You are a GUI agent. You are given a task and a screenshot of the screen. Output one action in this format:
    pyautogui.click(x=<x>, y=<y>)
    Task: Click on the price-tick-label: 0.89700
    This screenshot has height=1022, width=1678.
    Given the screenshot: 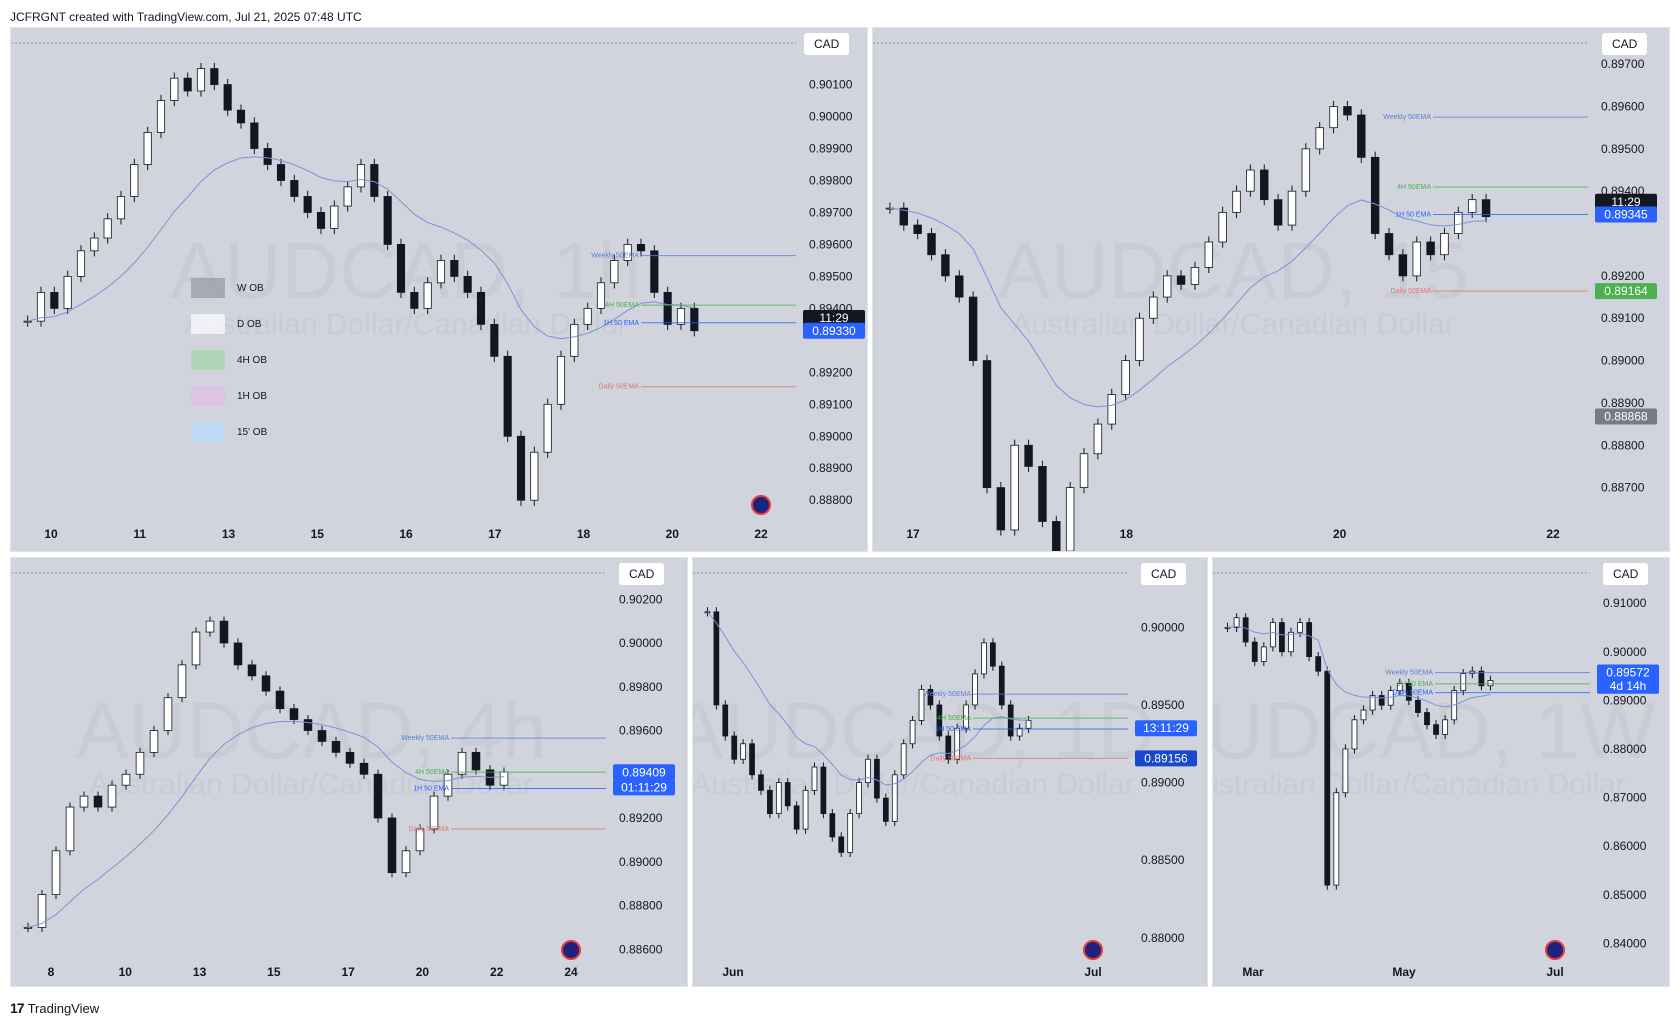 What is the action you would take?
    pyautogui.click(x=831, y=212)
    